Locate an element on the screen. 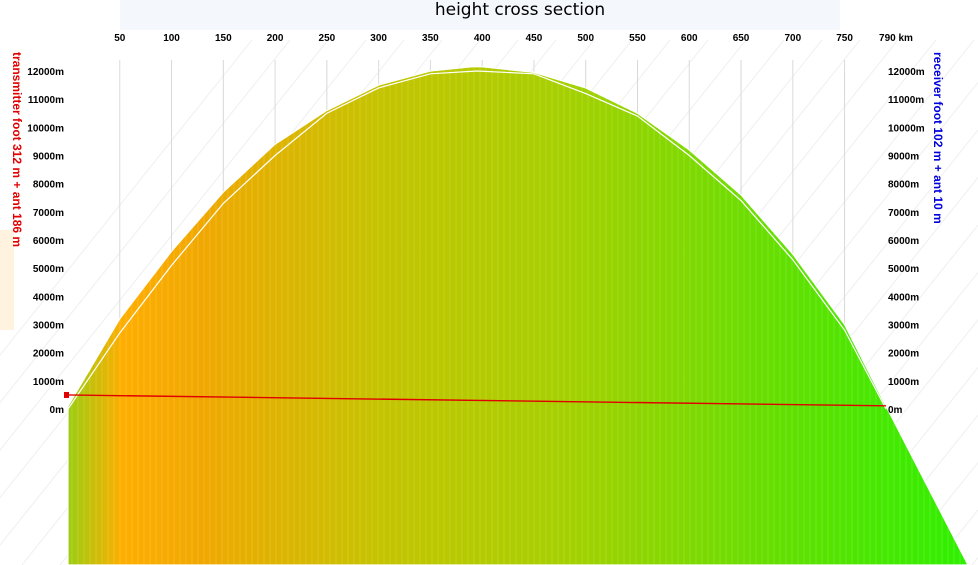 The height and width of the screenshot is (565, 978). y-tick-label-left: 11000m is located at coordinates (46, 100).